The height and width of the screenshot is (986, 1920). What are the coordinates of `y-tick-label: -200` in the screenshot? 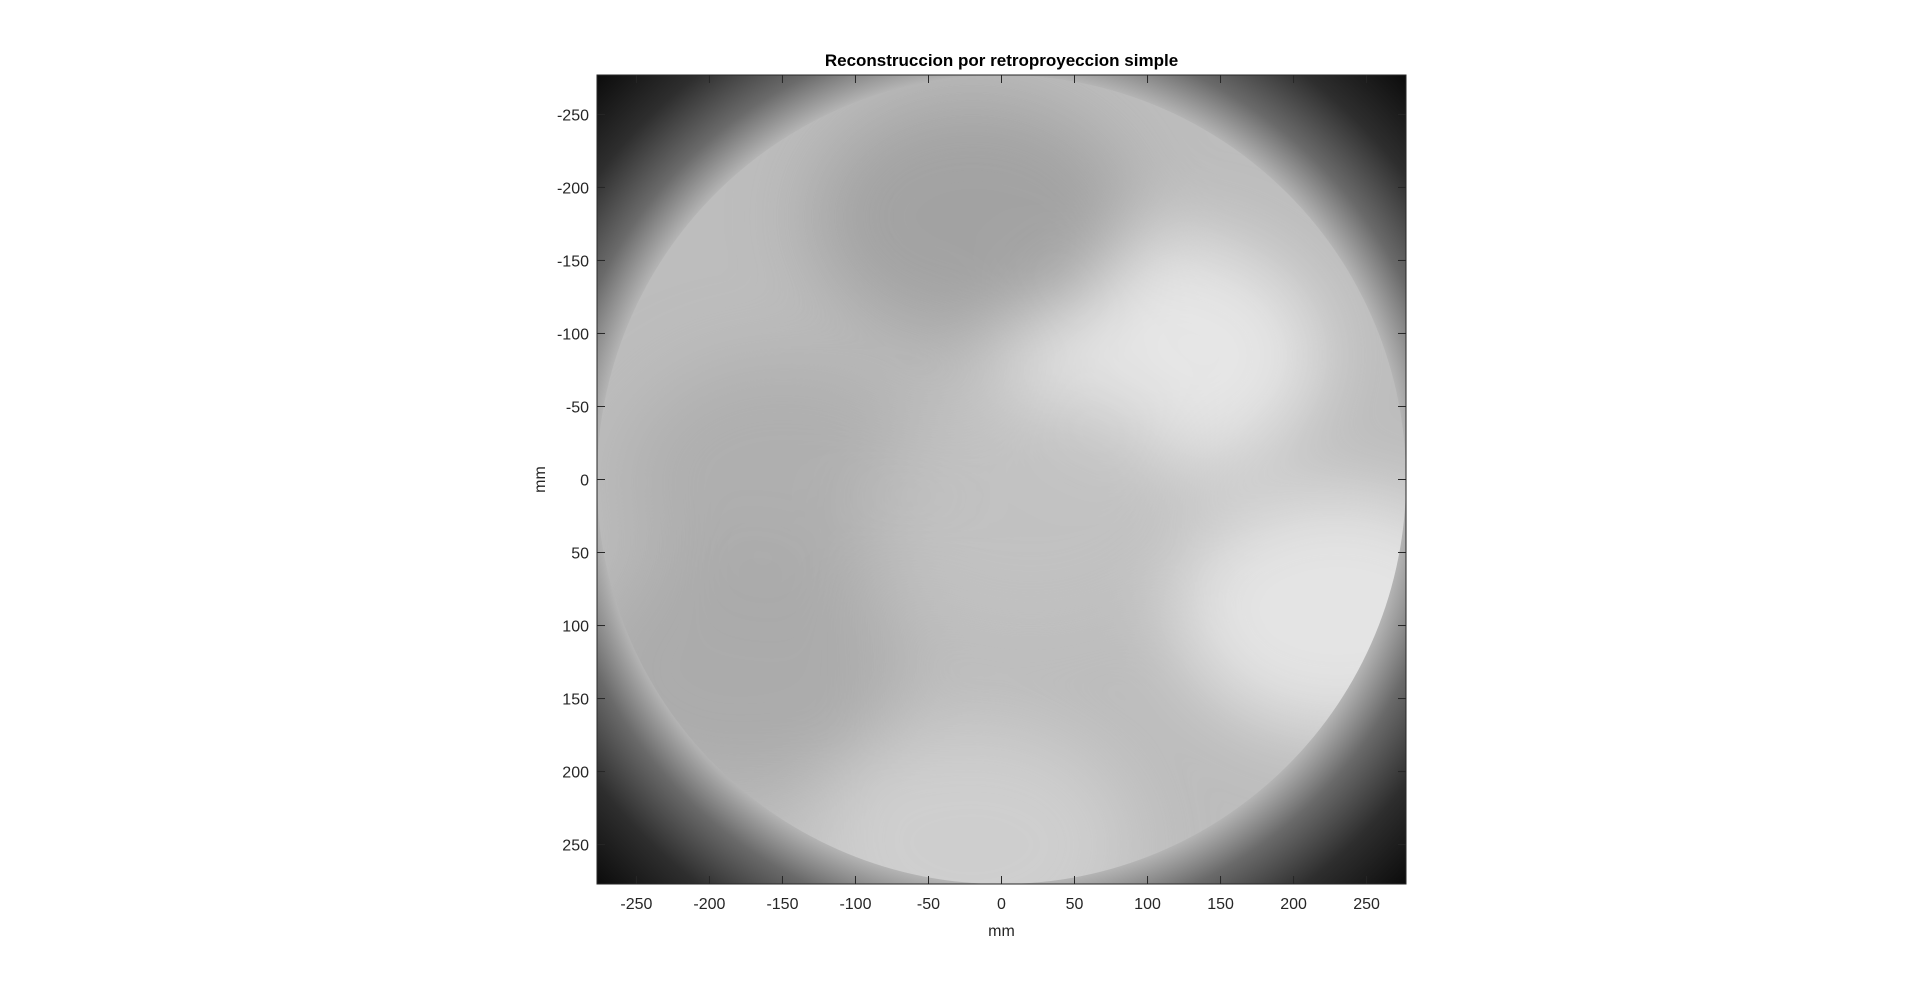 It's located at (573, 188).